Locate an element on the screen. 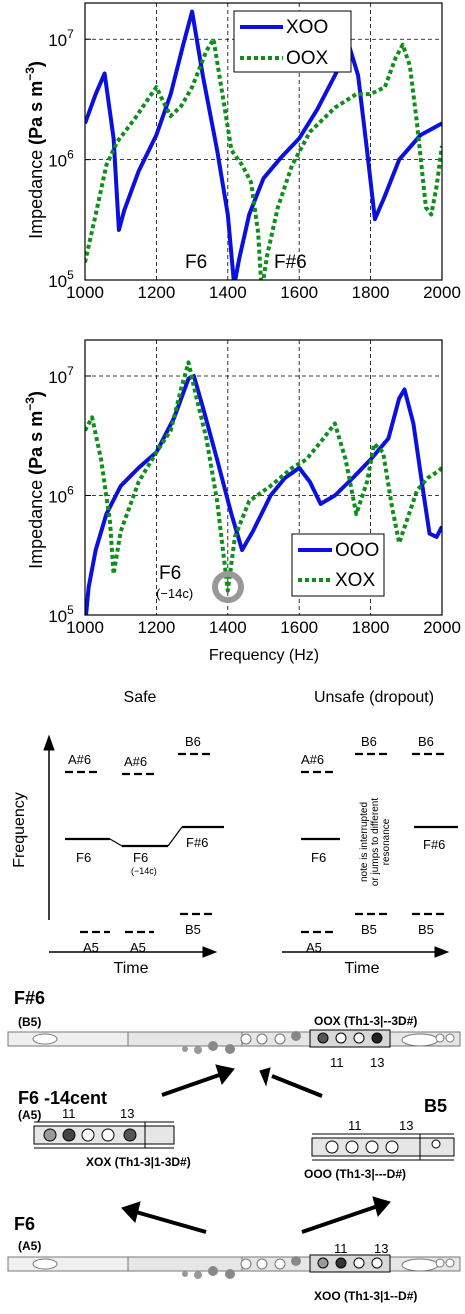 Image resolution: width=465 pixels, height=1314 pixels. plot-lines is located at coordinates (263, 487).